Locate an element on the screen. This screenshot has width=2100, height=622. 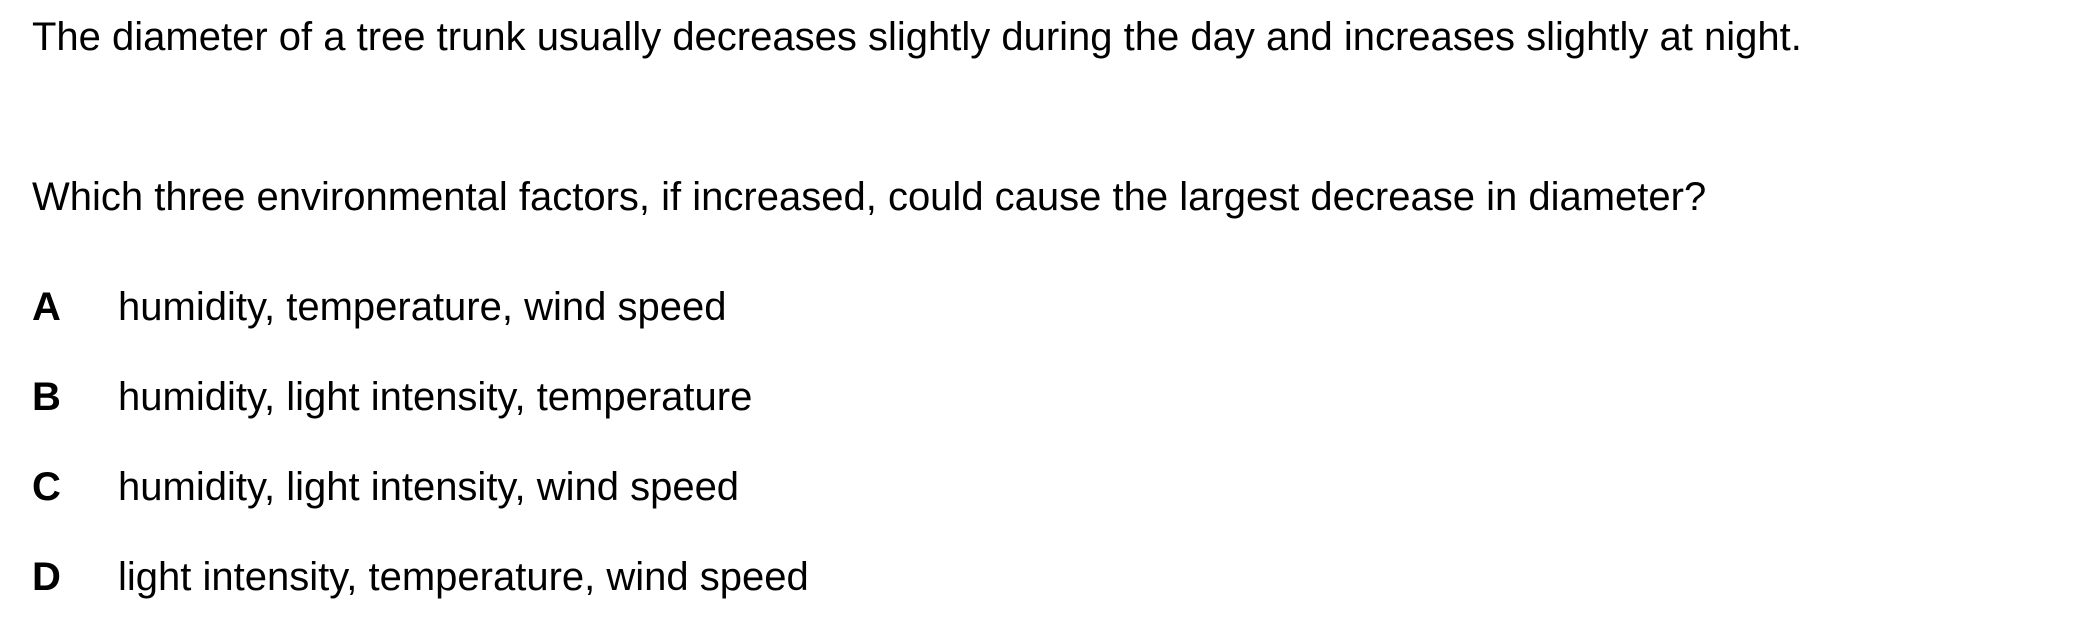
option-c: C humidity, light intensity, wind speed is located at coordinates (732, 487).